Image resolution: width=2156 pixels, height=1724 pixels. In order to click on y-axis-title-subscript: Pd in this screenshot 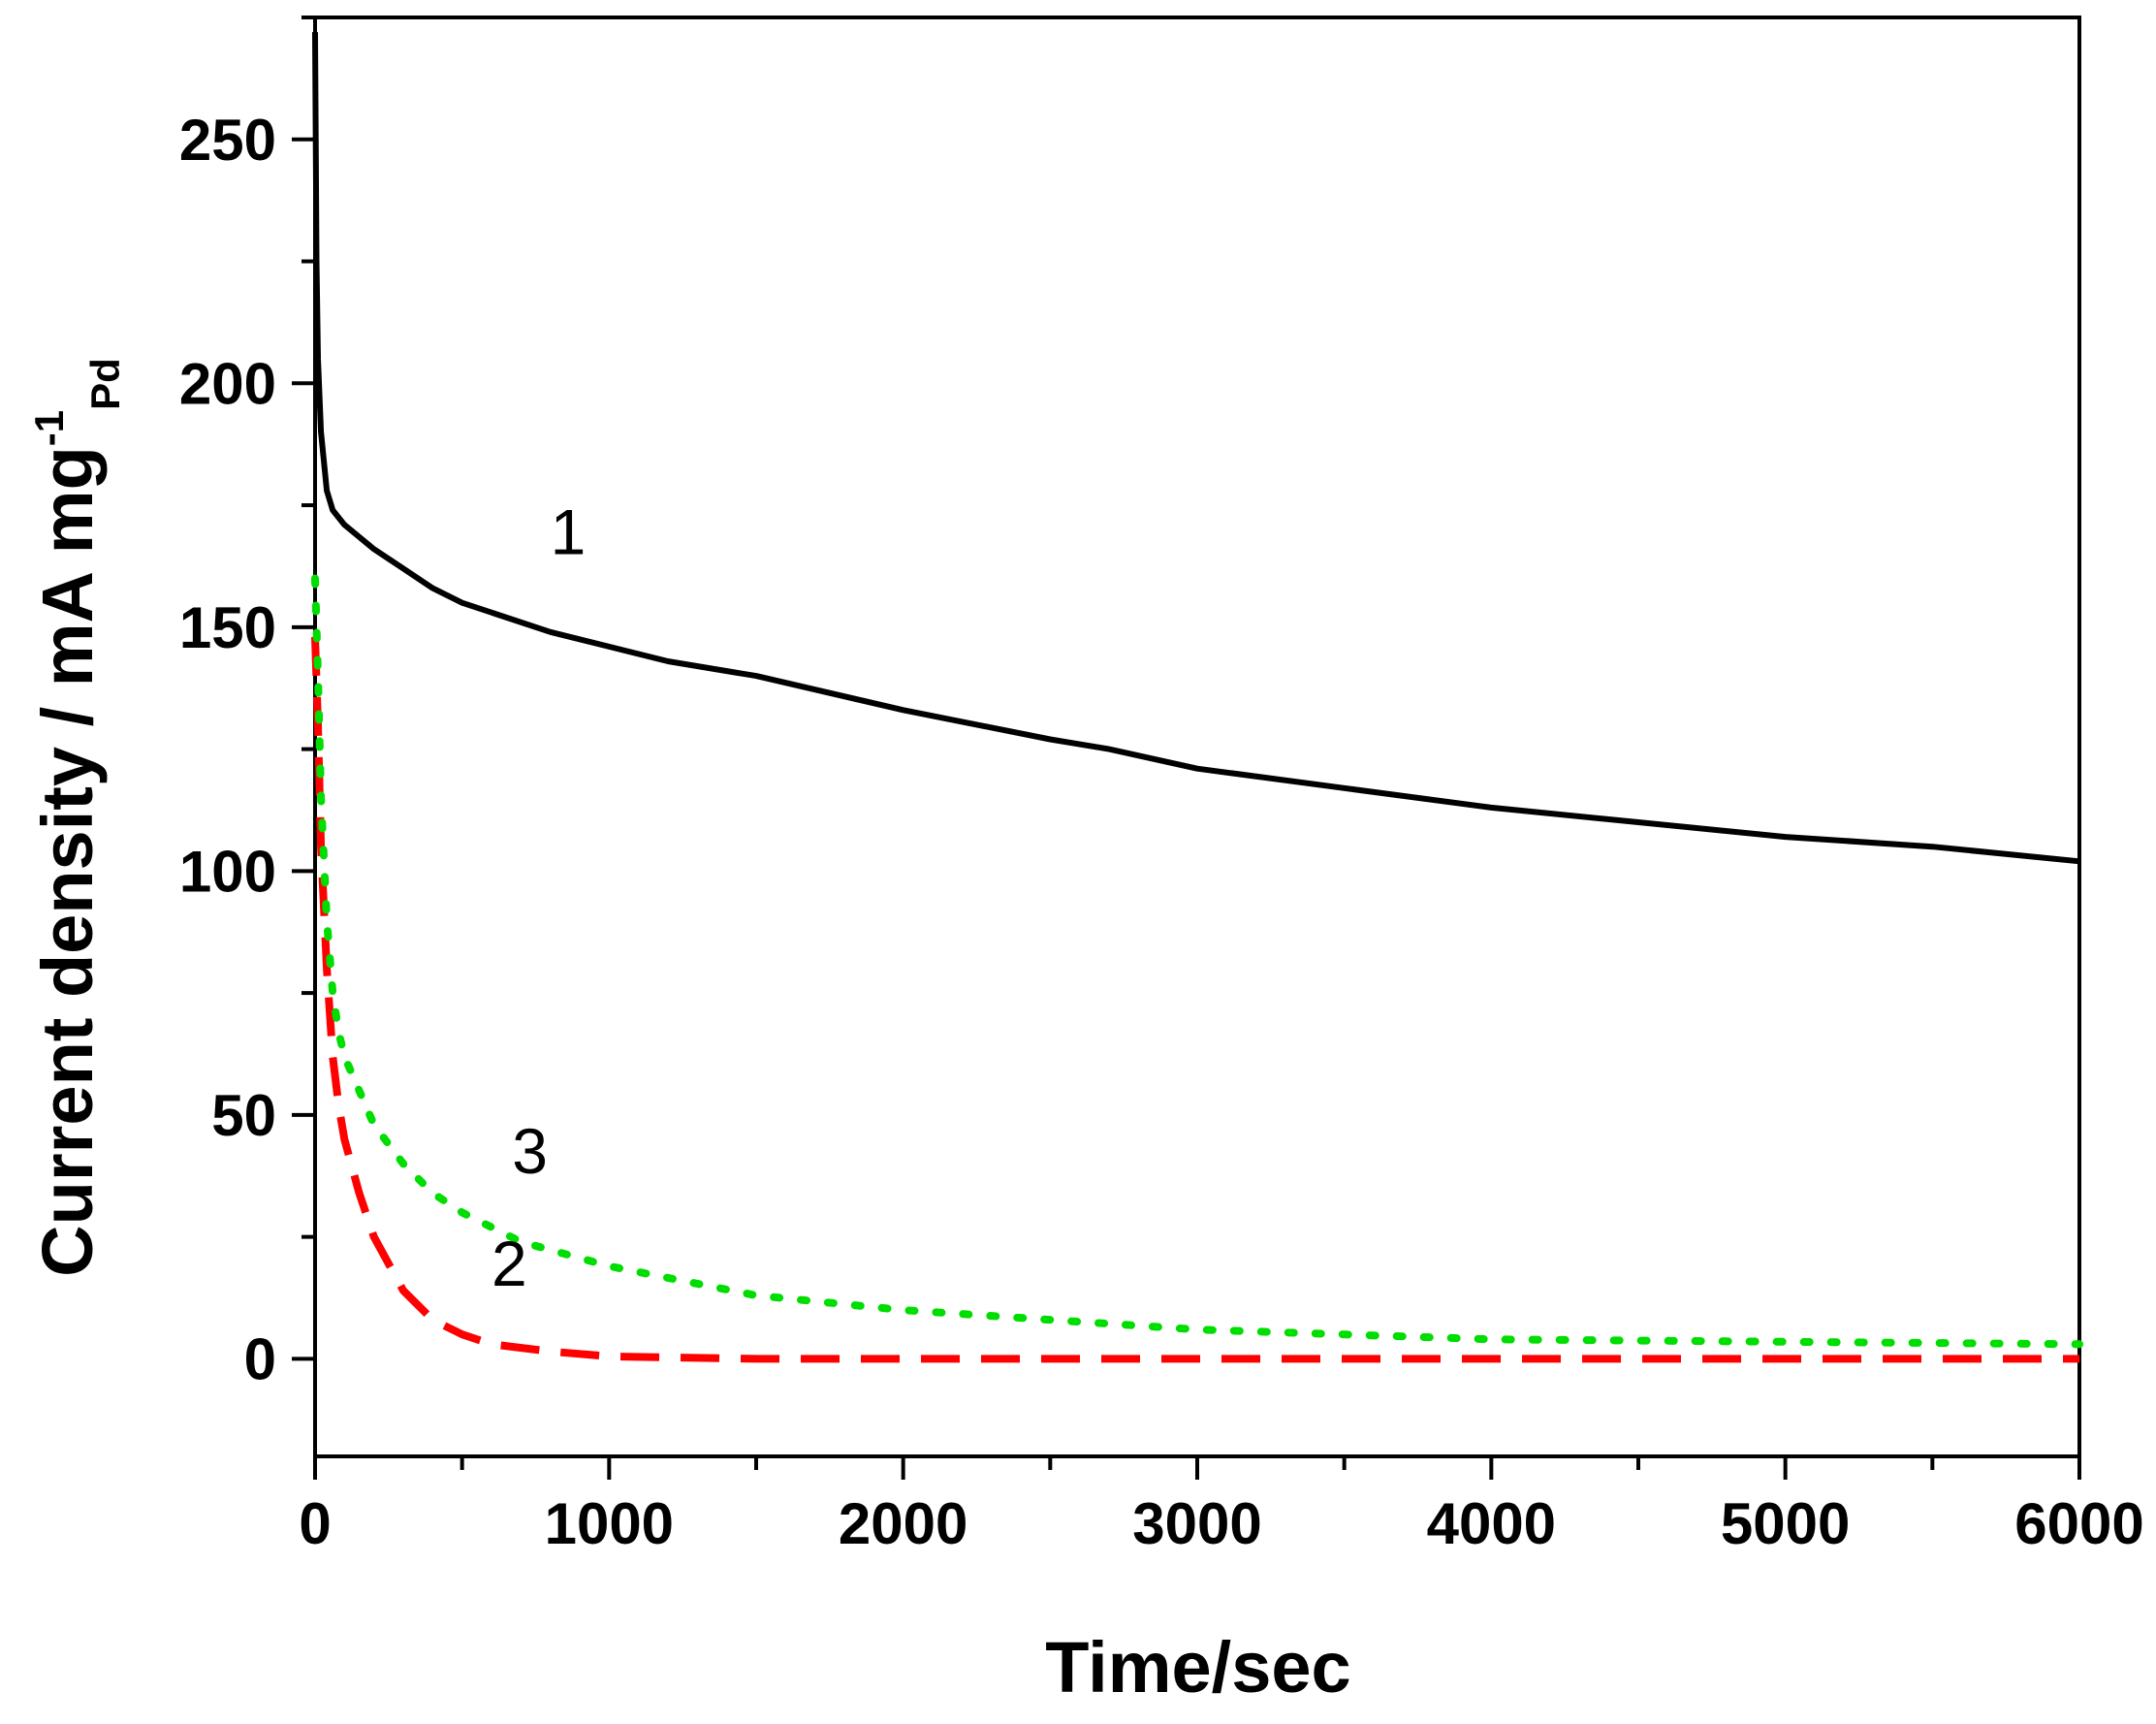, I will do `click(105, 384)`.